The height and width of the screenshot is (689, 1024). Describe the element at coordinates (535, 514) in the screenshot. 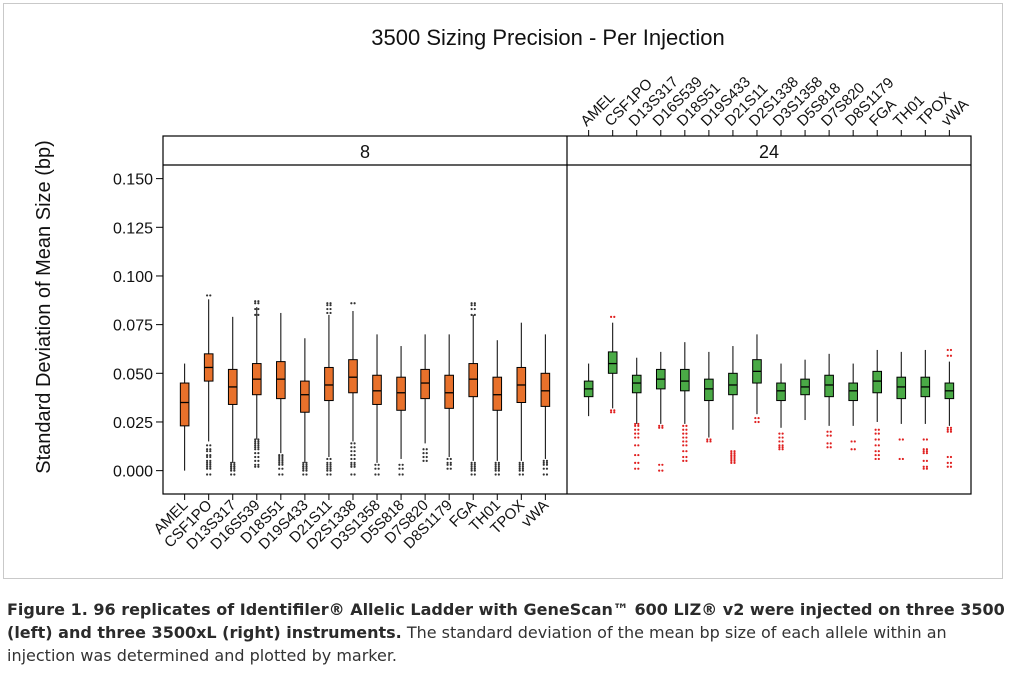

I see `x-tick-label-bottom: vWA` at that location.